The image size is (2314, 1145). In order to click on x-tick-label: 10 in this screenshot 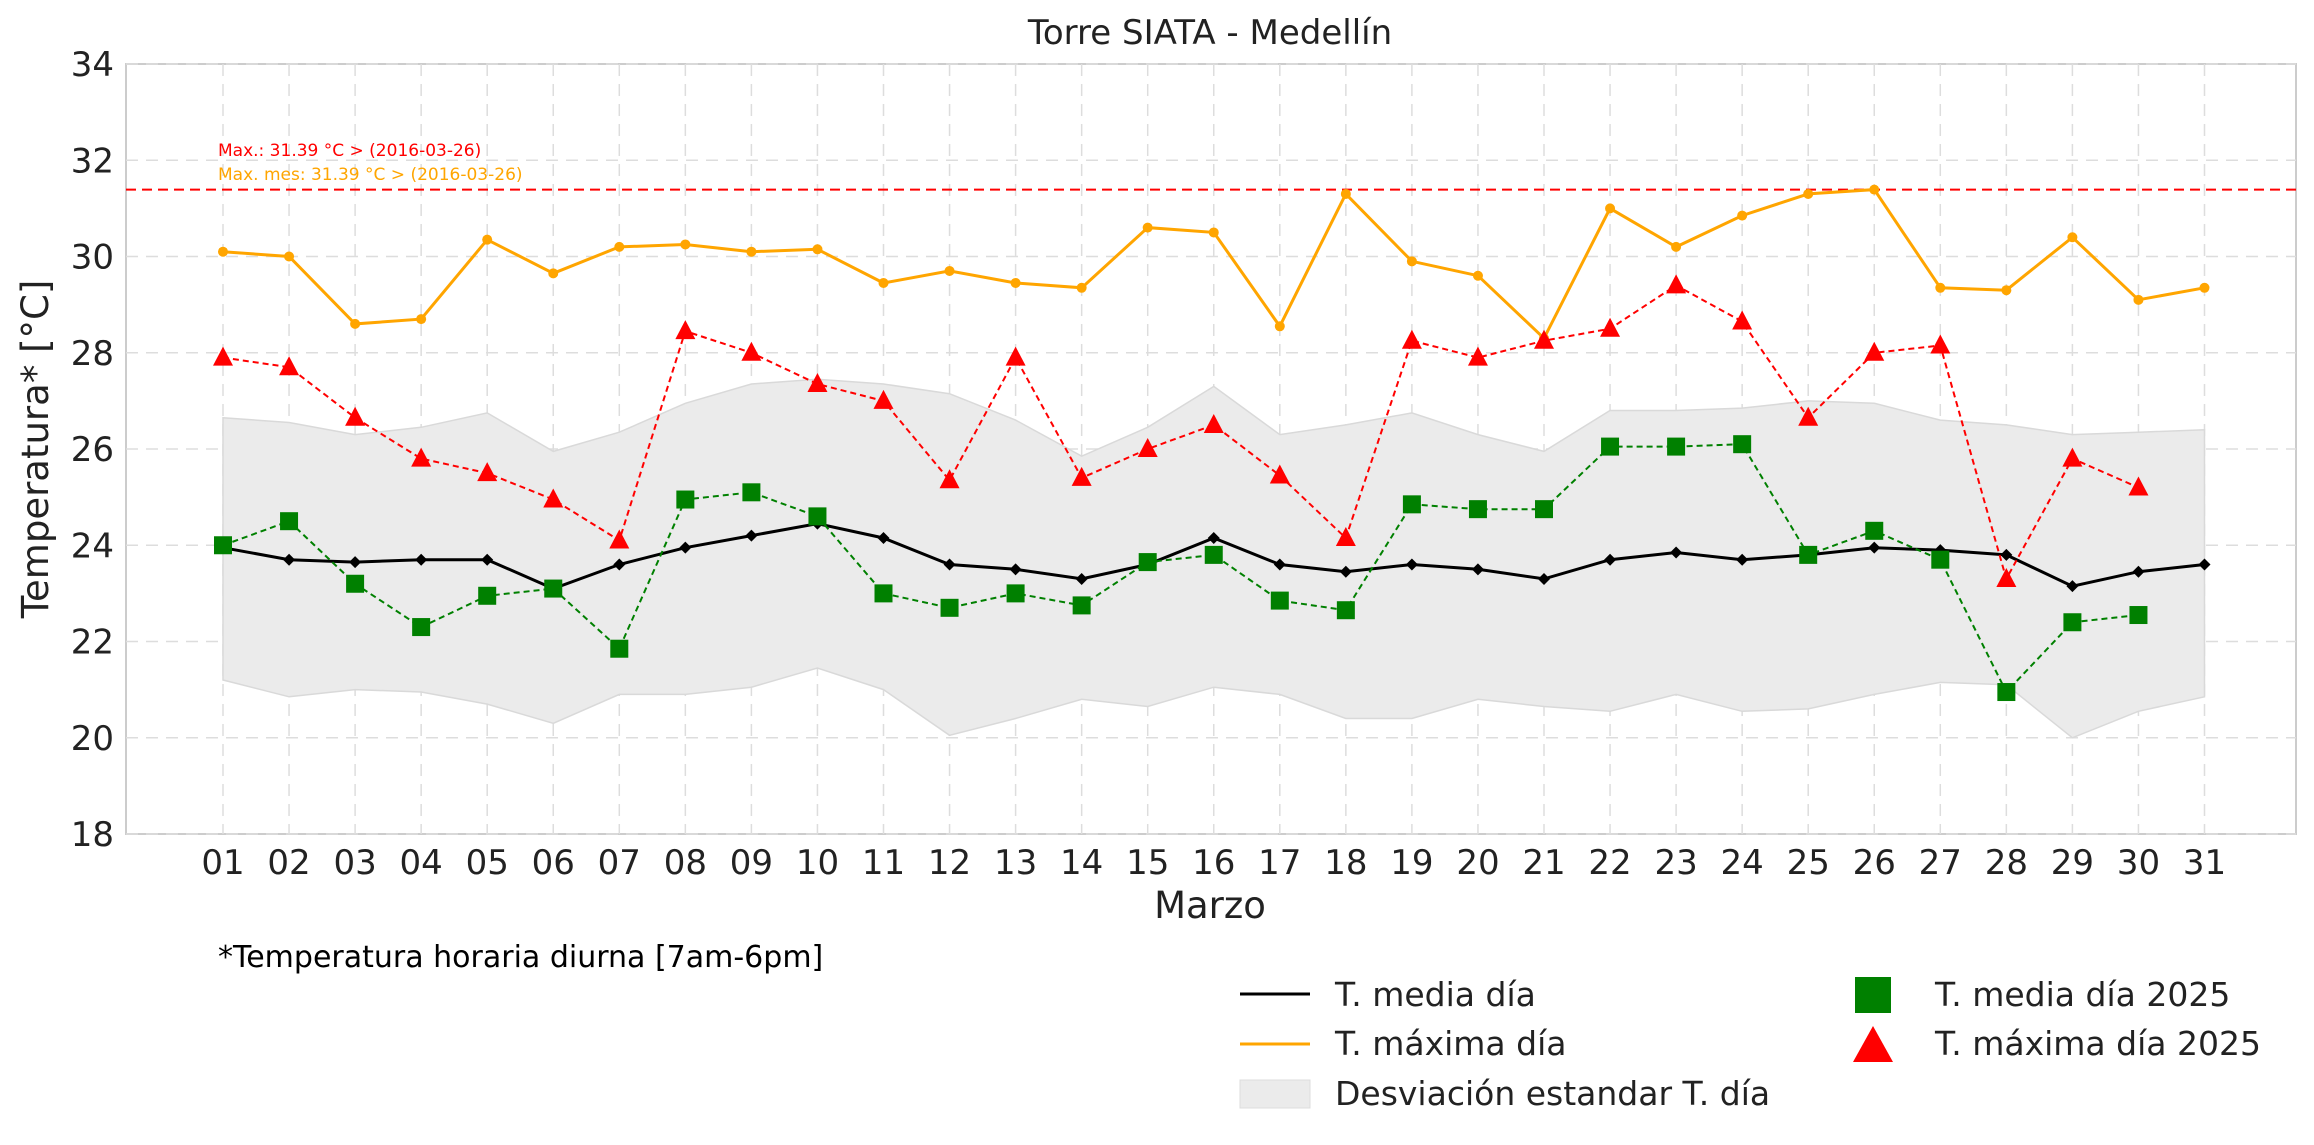, I will do `click(817, 863)`.